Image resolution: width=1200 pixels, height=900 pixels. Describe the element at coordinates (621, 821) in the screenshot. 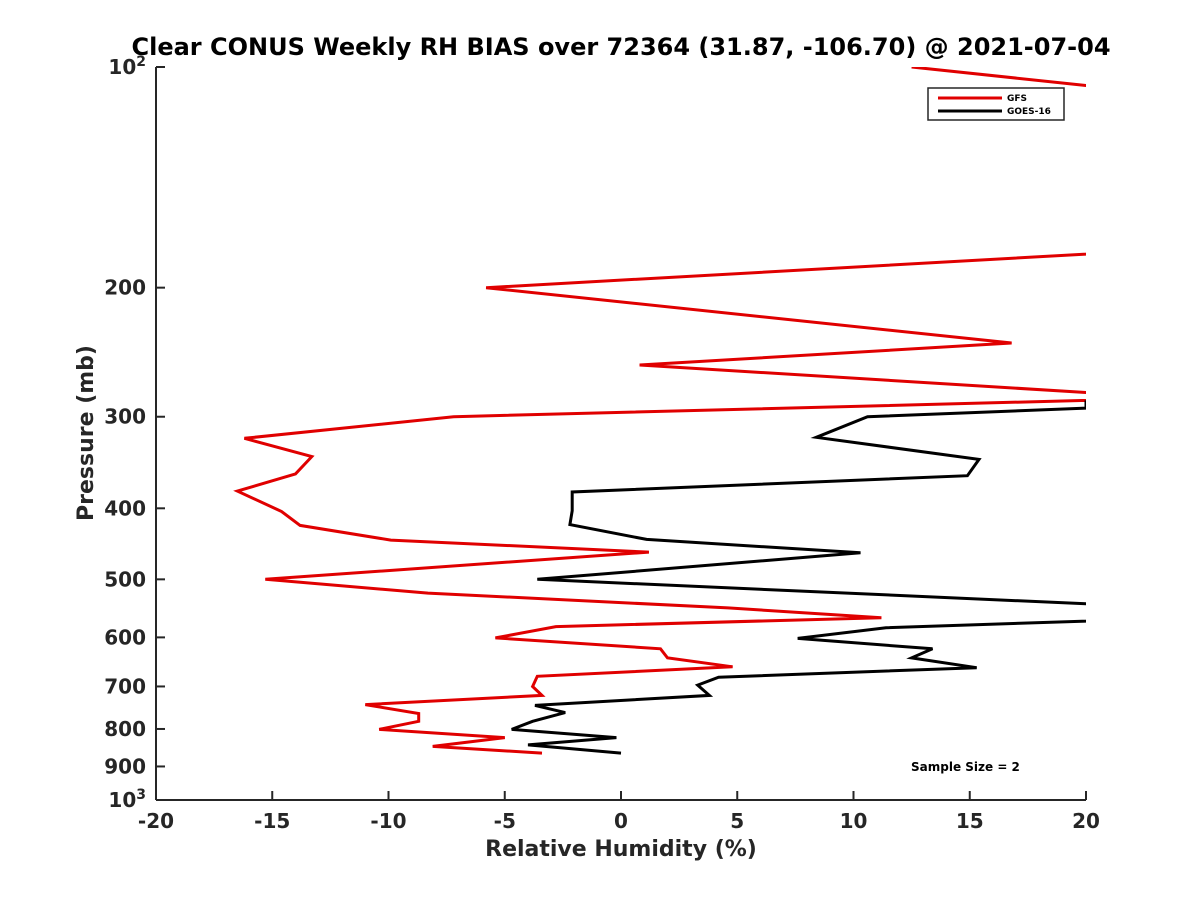

I see `x-tick-label: 0` at that location.